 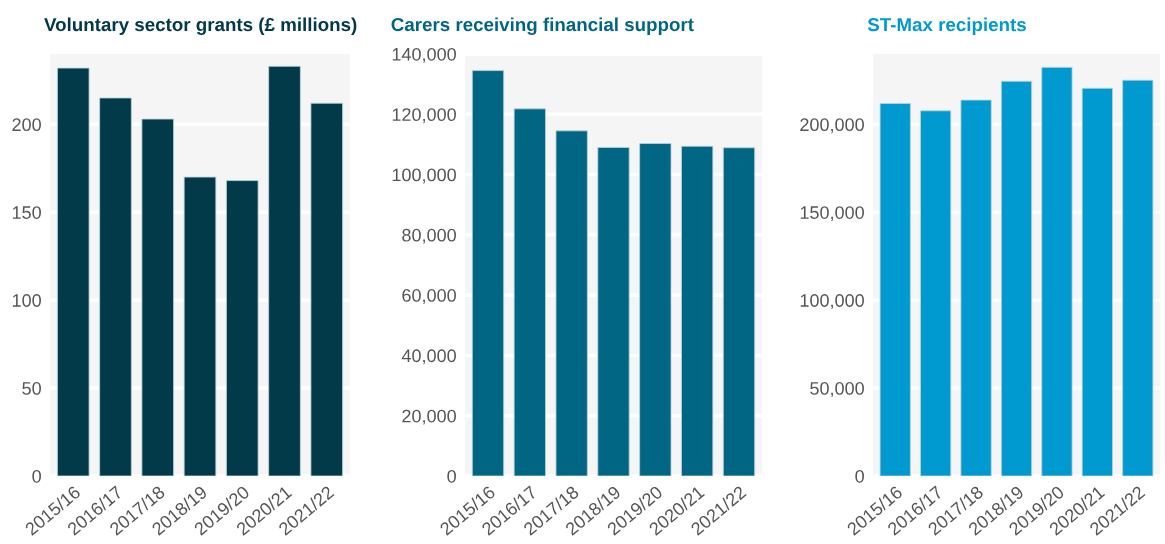 I want to click on y-tick-label: 140,000, so click(x=424, y=55).